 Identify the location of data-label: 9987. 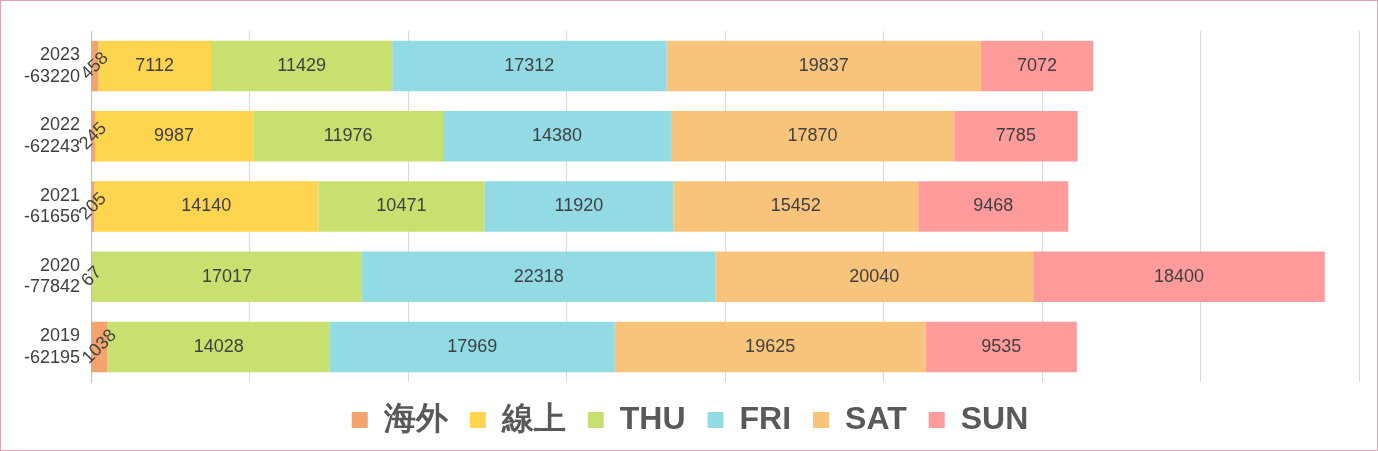
(174, 135).